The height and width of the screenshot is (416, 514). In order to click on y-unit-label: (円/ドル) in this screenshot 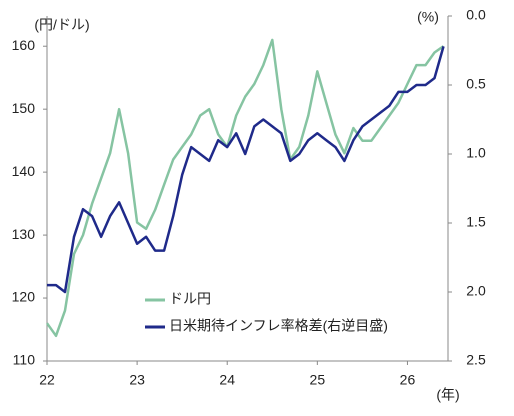, I will do `click(61, 25)`.